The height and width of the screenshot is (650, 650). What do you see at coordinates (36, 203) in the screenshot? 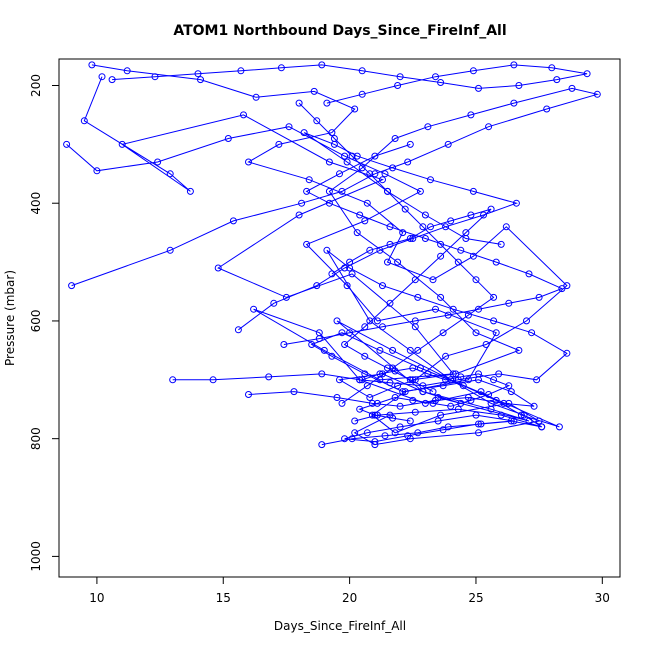
I see `y-tick-label: 400` at bounding box center [36, 203].